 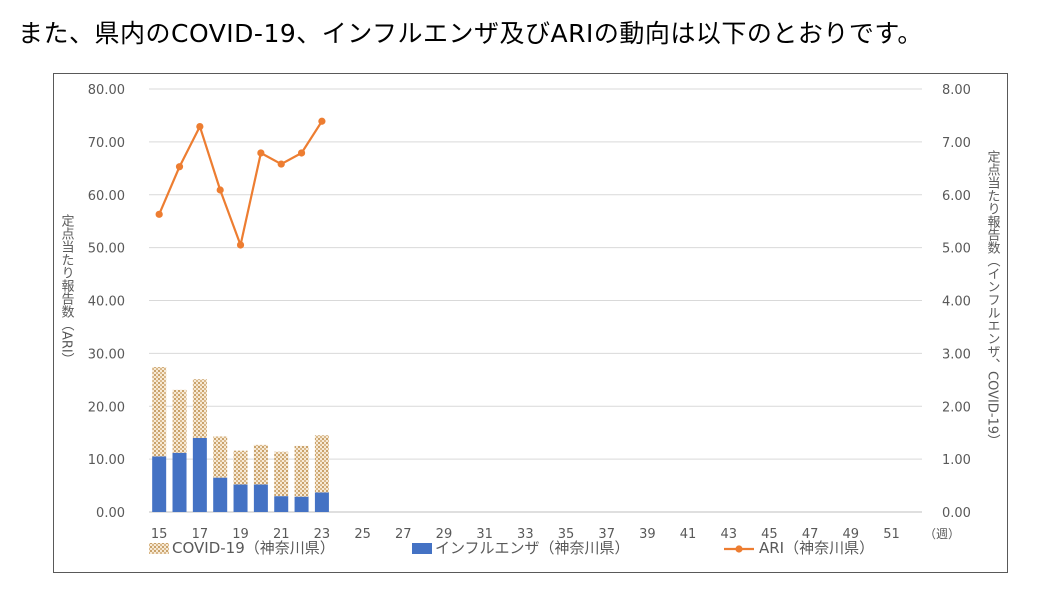 What do you see at coordinates (810, 534) in the screenshot?
I see `x-tick-label: 47` at bounding box center [810, 534].